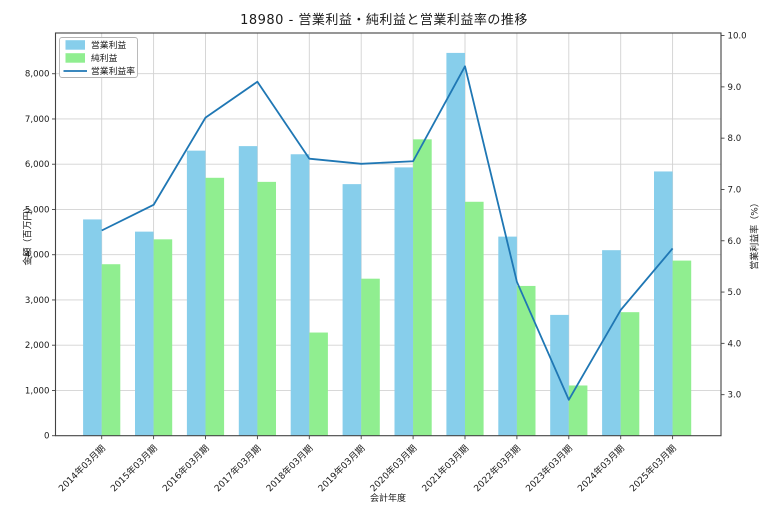  Describe the element at coordinates (46, 437) in the screenshot. I see `y-axis-left-tick-label: 0` at that location.